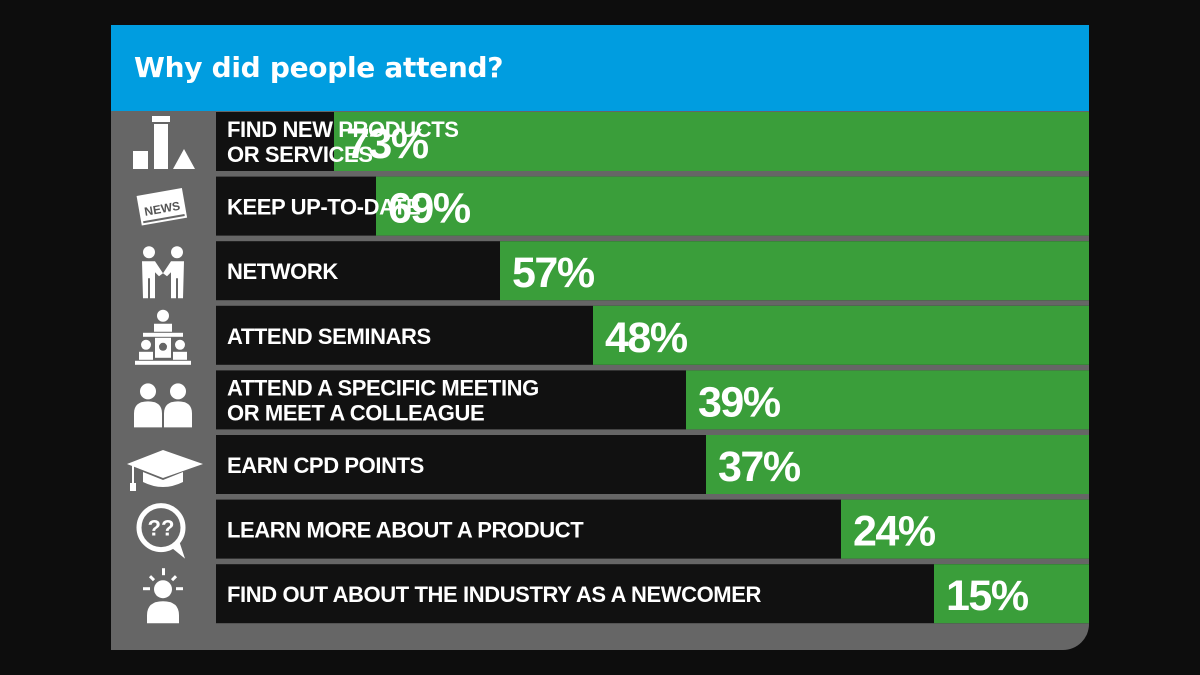 The image size is (1200, 675). I want to click on bar-value-label: 24%, so click(894, 532).